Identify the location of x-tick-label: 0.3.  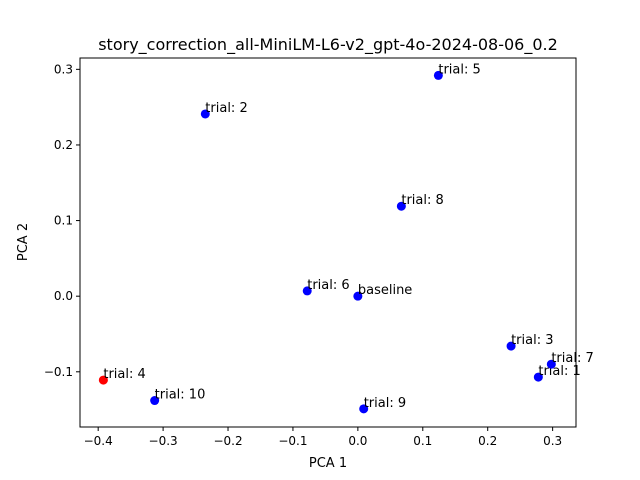
(552, 441).